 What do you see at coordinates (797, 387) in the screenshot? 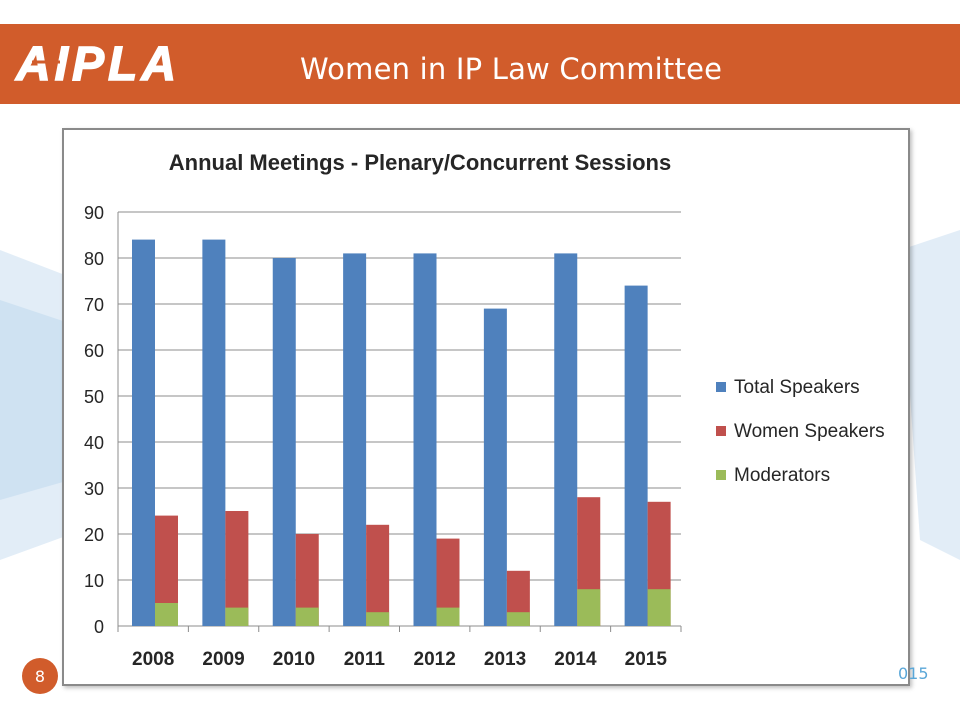
I see `legend-label: Total Speakers` at bounding box center [797, 387].